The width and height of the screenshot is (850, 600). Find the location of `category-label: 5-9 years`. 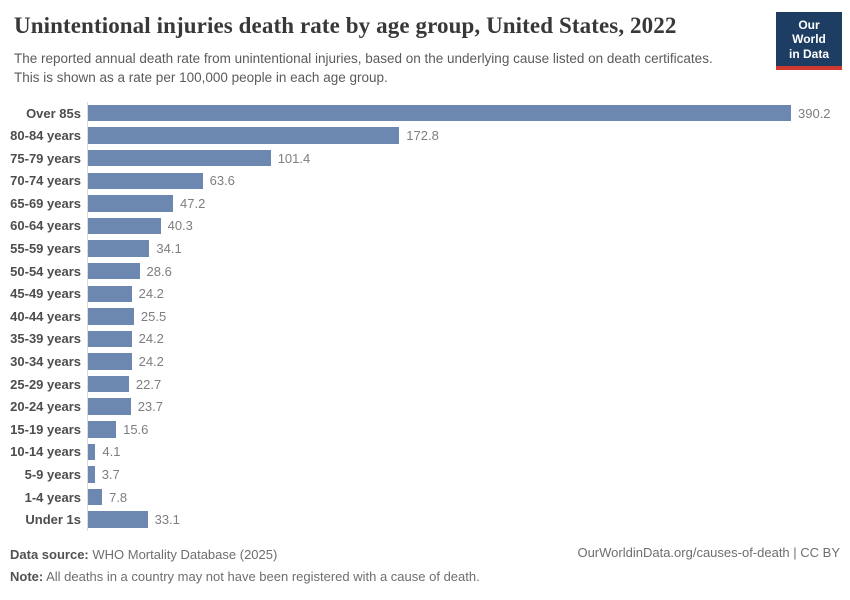

category-label: 5-9 years is located at coordinates (52, 475).